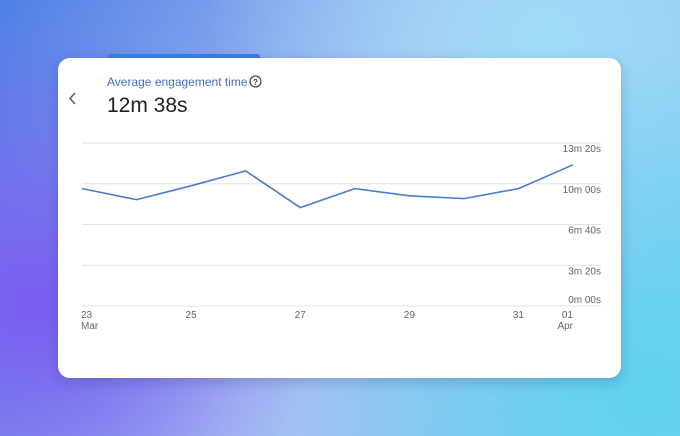 The height and width of the screenshot is (436, 680). I want to click on back-button, so click(72, 98).